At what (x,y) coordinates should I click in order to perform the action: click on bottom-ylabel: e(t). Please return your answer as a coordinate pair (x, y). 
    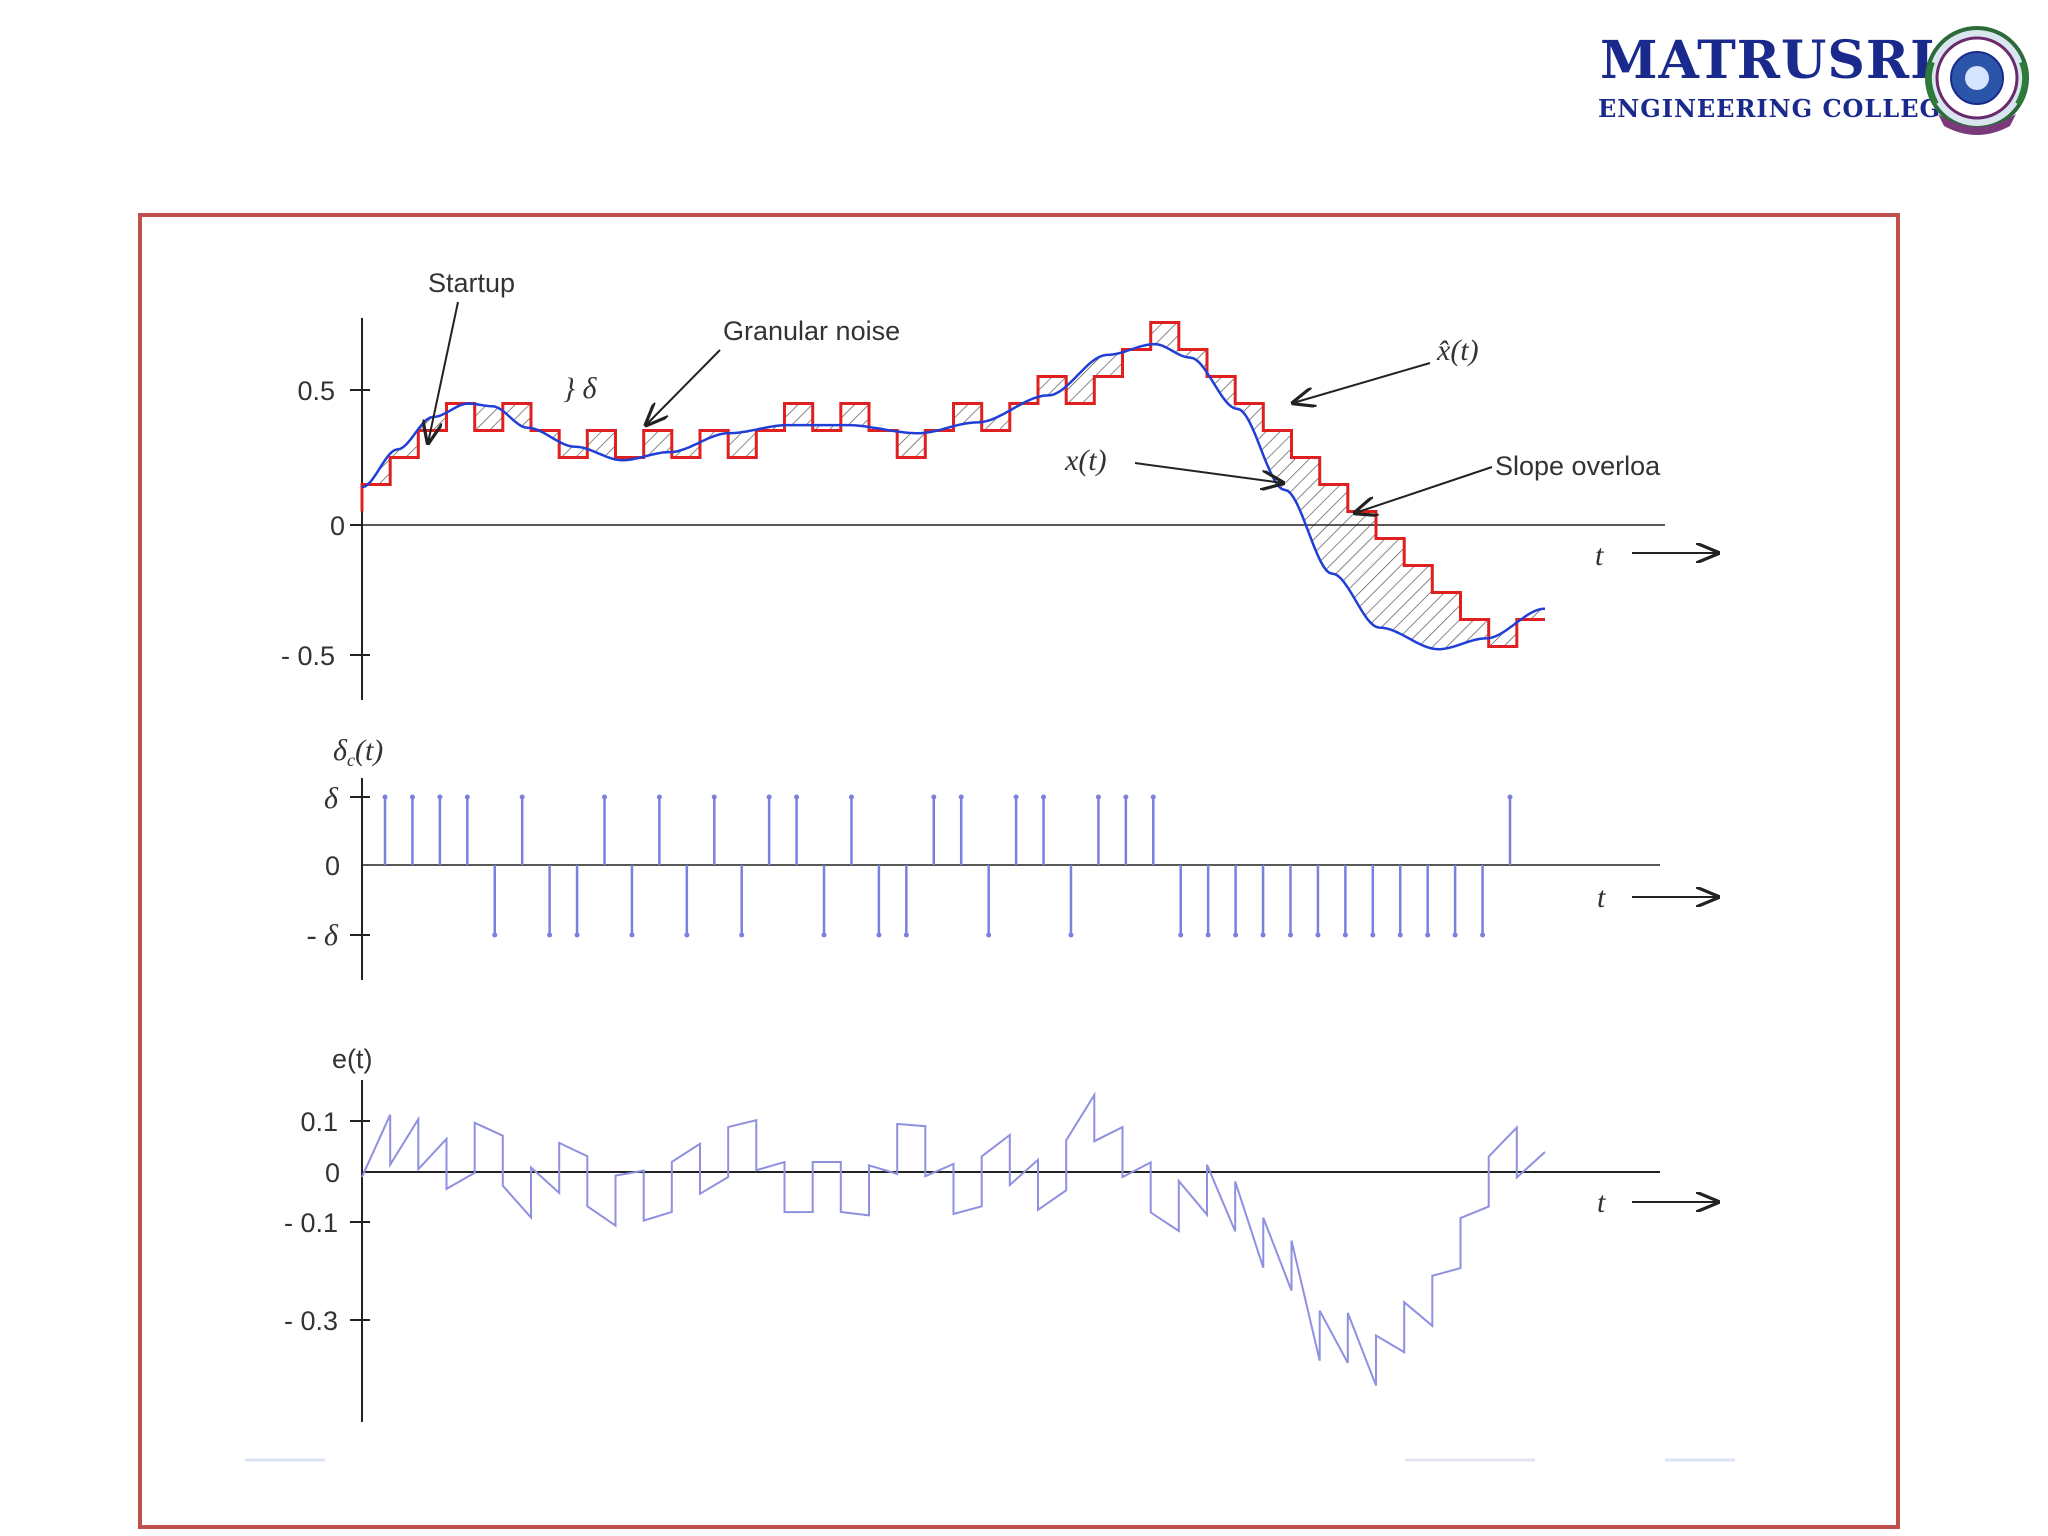
    Looking at the image, I should click on (352, 1059).